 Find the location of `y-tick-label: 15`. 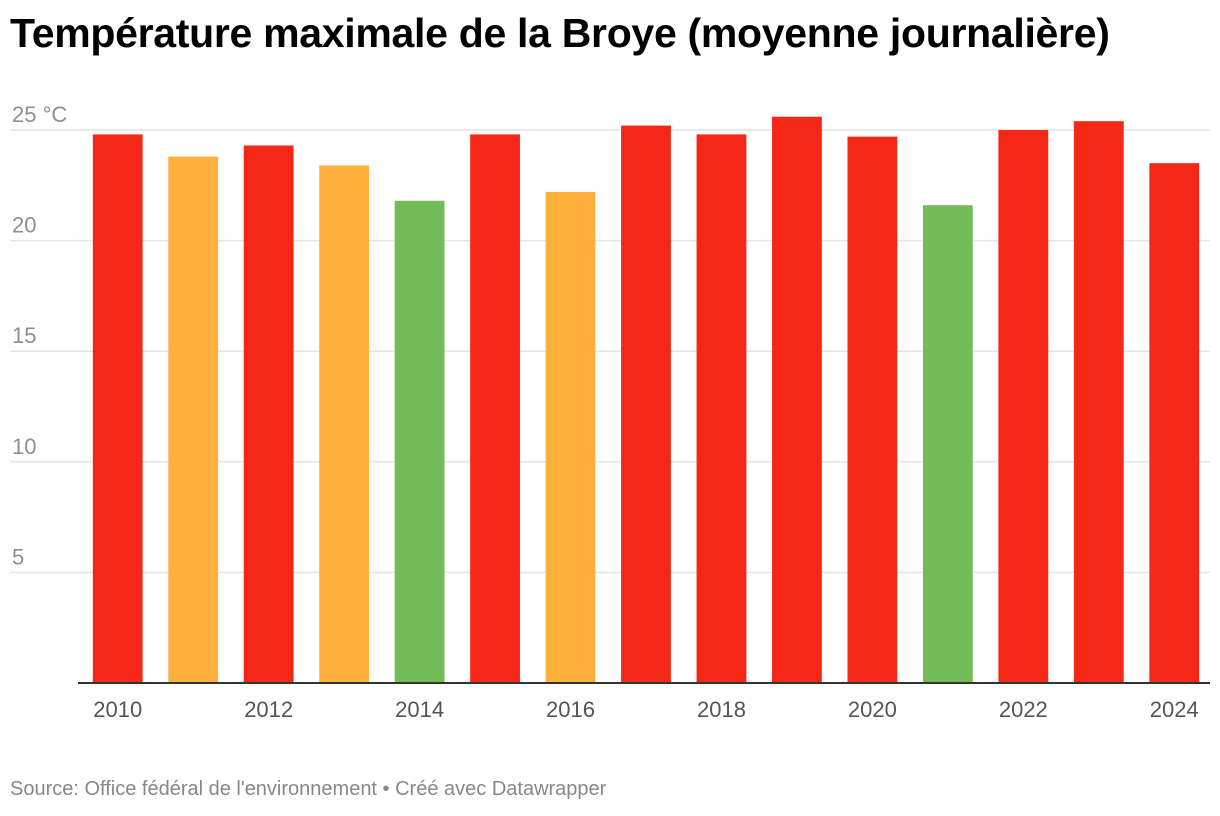

y-tick-label: 15 is located at coordinates (24, 335).